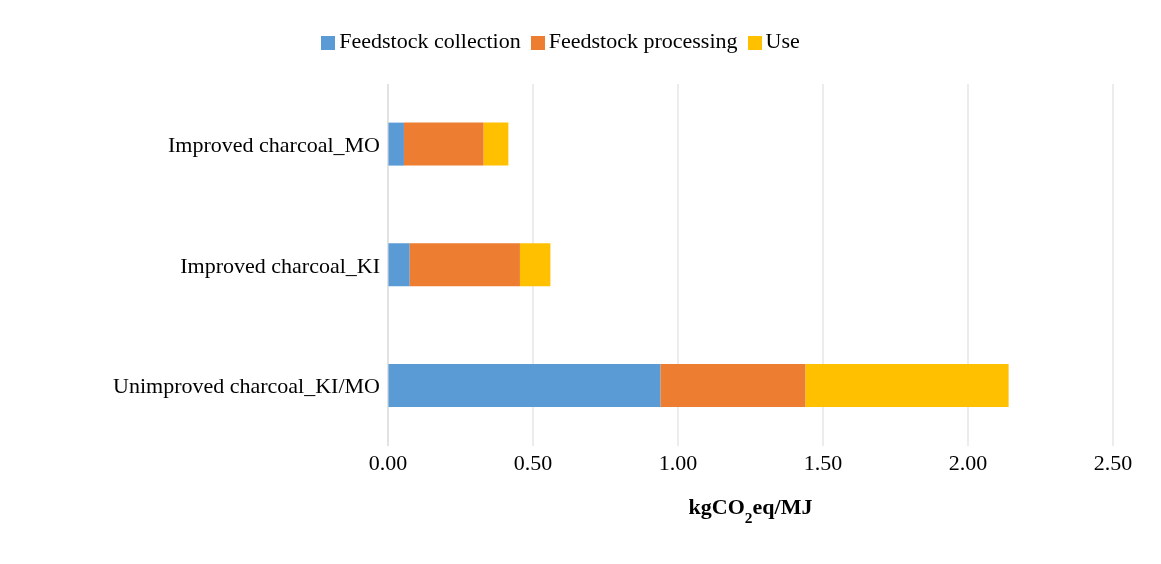 The image size is (1161, 564). What do you see at coordinates (823, 462) in the screenshot?
I see `x-tick-label: 1.50` at bounding box center [823, 462].